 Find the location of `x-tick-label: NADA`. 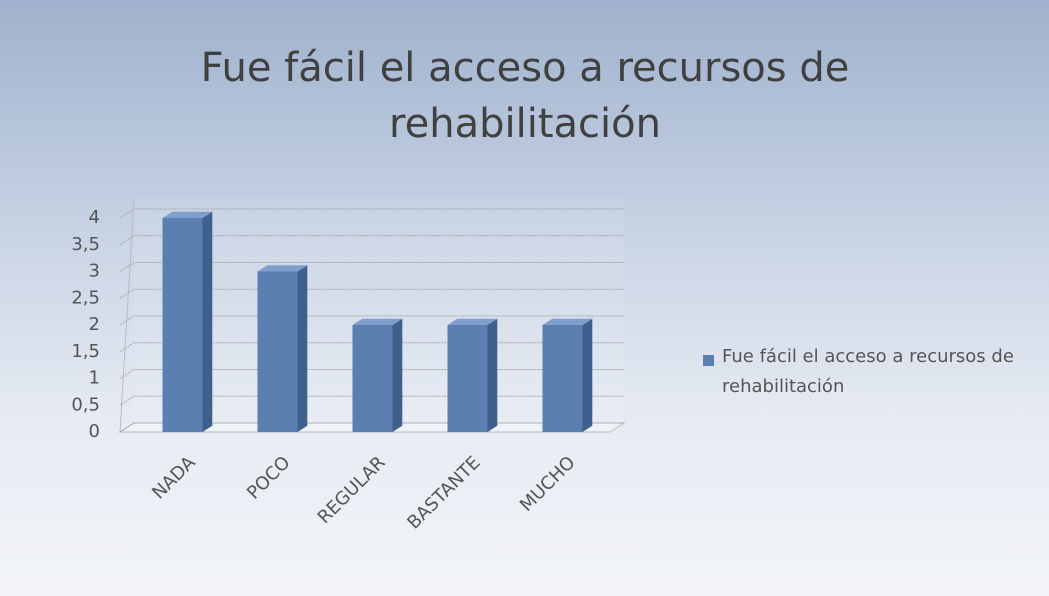

x-tick-label: NADA is located at coordinates (174, 478).